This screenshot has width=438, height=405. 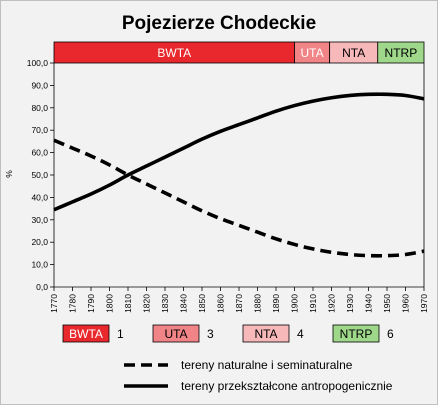 I want to click on x-tick-label: 1850, so click(x=202, y=303).